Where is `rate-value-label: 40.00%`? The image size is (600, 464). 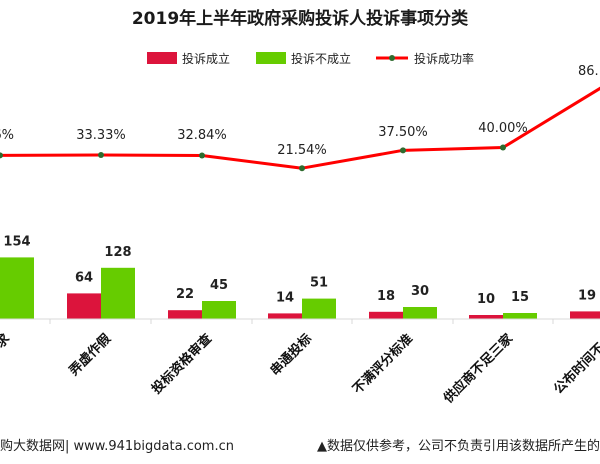
rate-value-label: 40.00% is located at coordinates (503, 128).